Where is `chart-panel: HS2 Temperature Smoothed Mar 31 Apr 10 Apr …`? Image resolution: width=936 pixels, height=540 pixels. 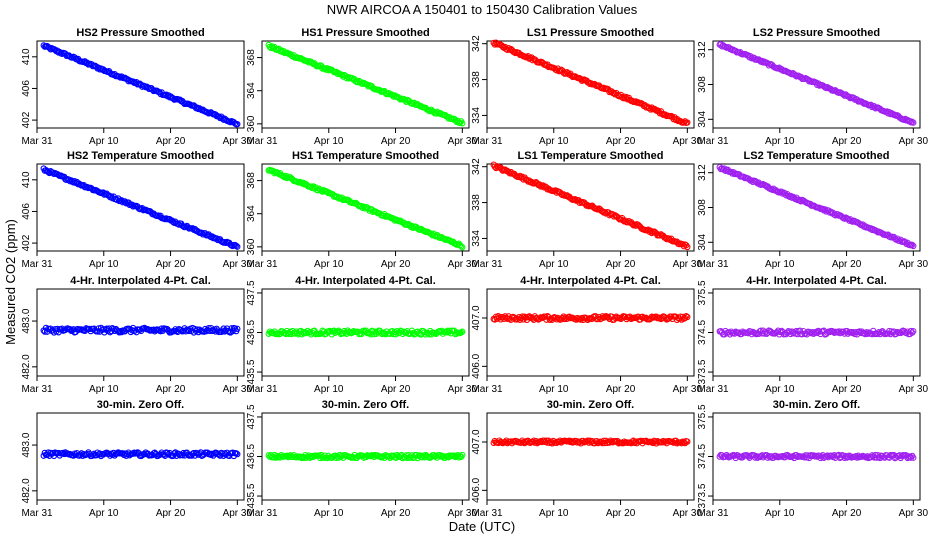
chart-panel: HS2 Temperature Smoothed Mar 31 Apr 10 Apr … is located at coordinates (136, 210).